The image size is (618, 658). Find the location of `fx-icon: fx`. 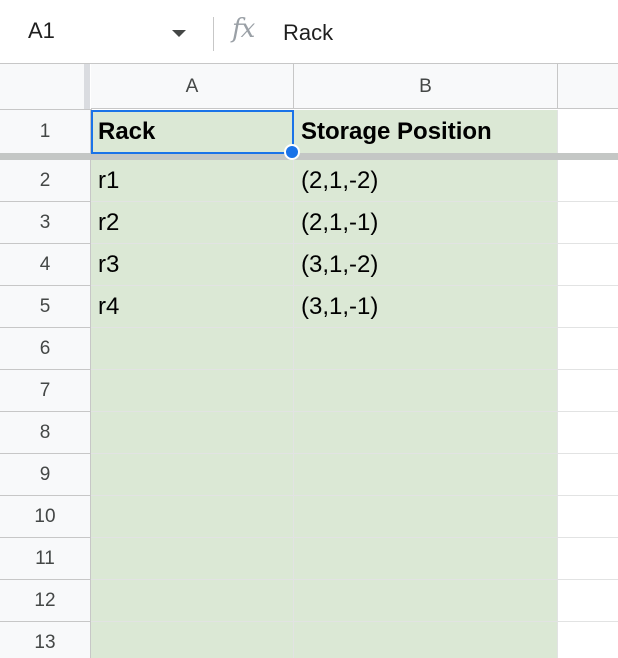

fx-icon: fx is located at coordinates (243, 29).